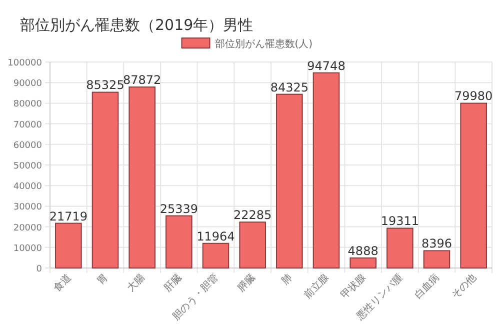 The height and width of the screenshot is (326, 500). I want to click on y-tick-label: 90000, so click(27, 84).